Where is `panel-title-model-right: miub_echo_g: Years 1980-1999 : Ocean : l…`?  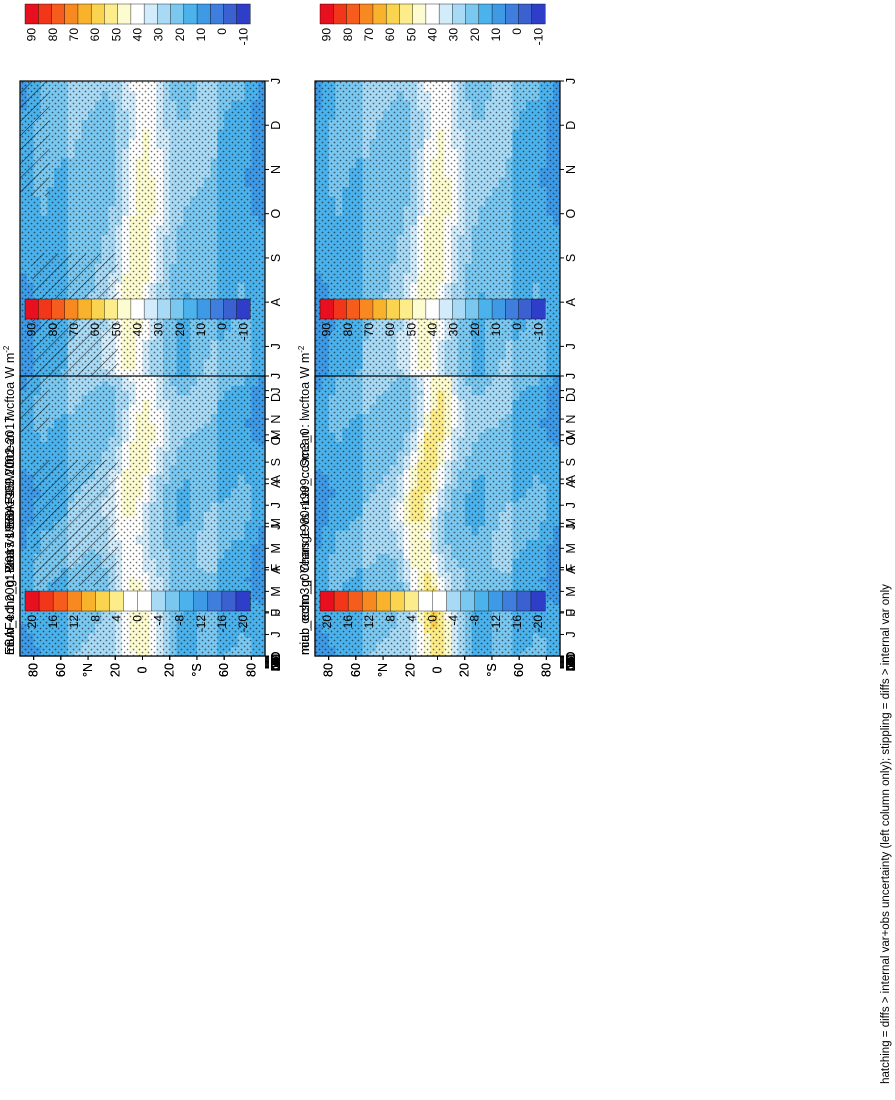
panel-title-model-right: miub_echo_g: Years 1980-1999 : Ocean : l… is located at coordinates (304, 500).